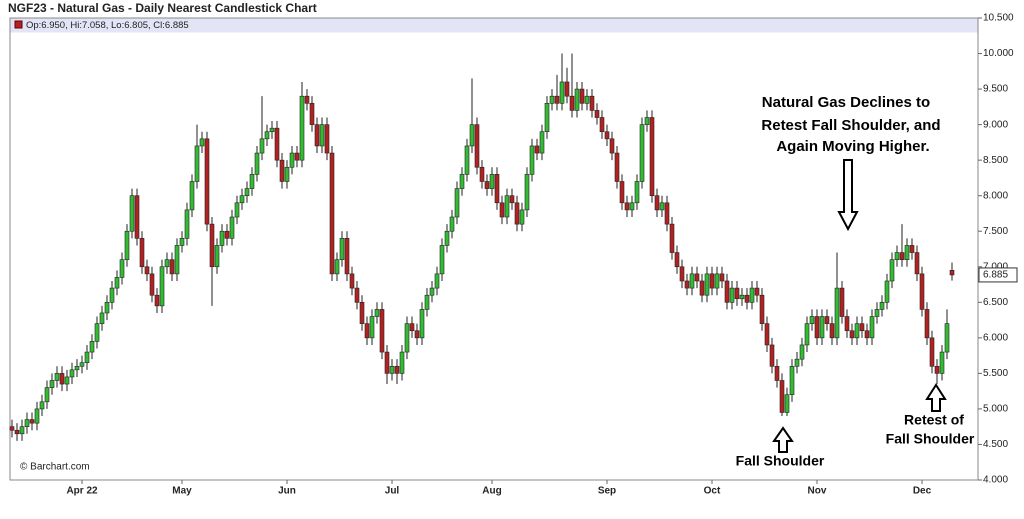  I want to click on y-tick-label: 9.000, so click(995, 124).